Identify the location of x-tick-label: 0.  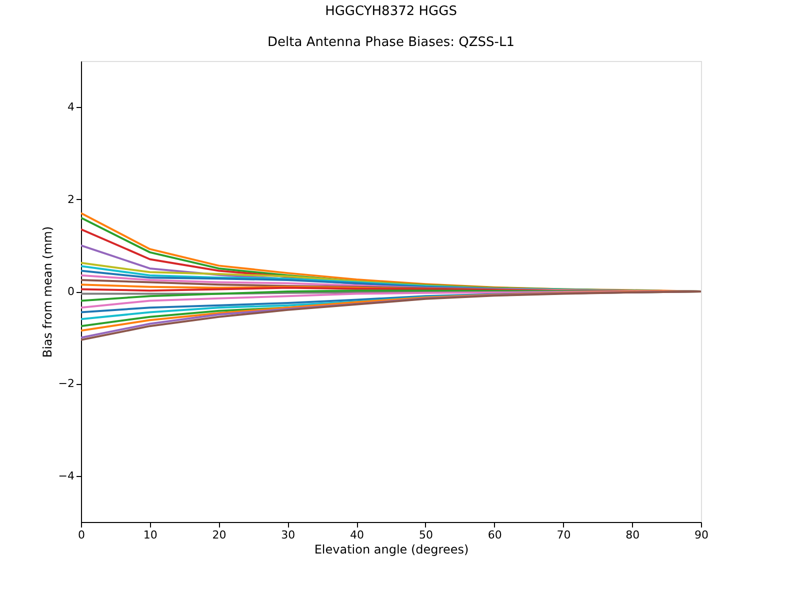
(81, 535).